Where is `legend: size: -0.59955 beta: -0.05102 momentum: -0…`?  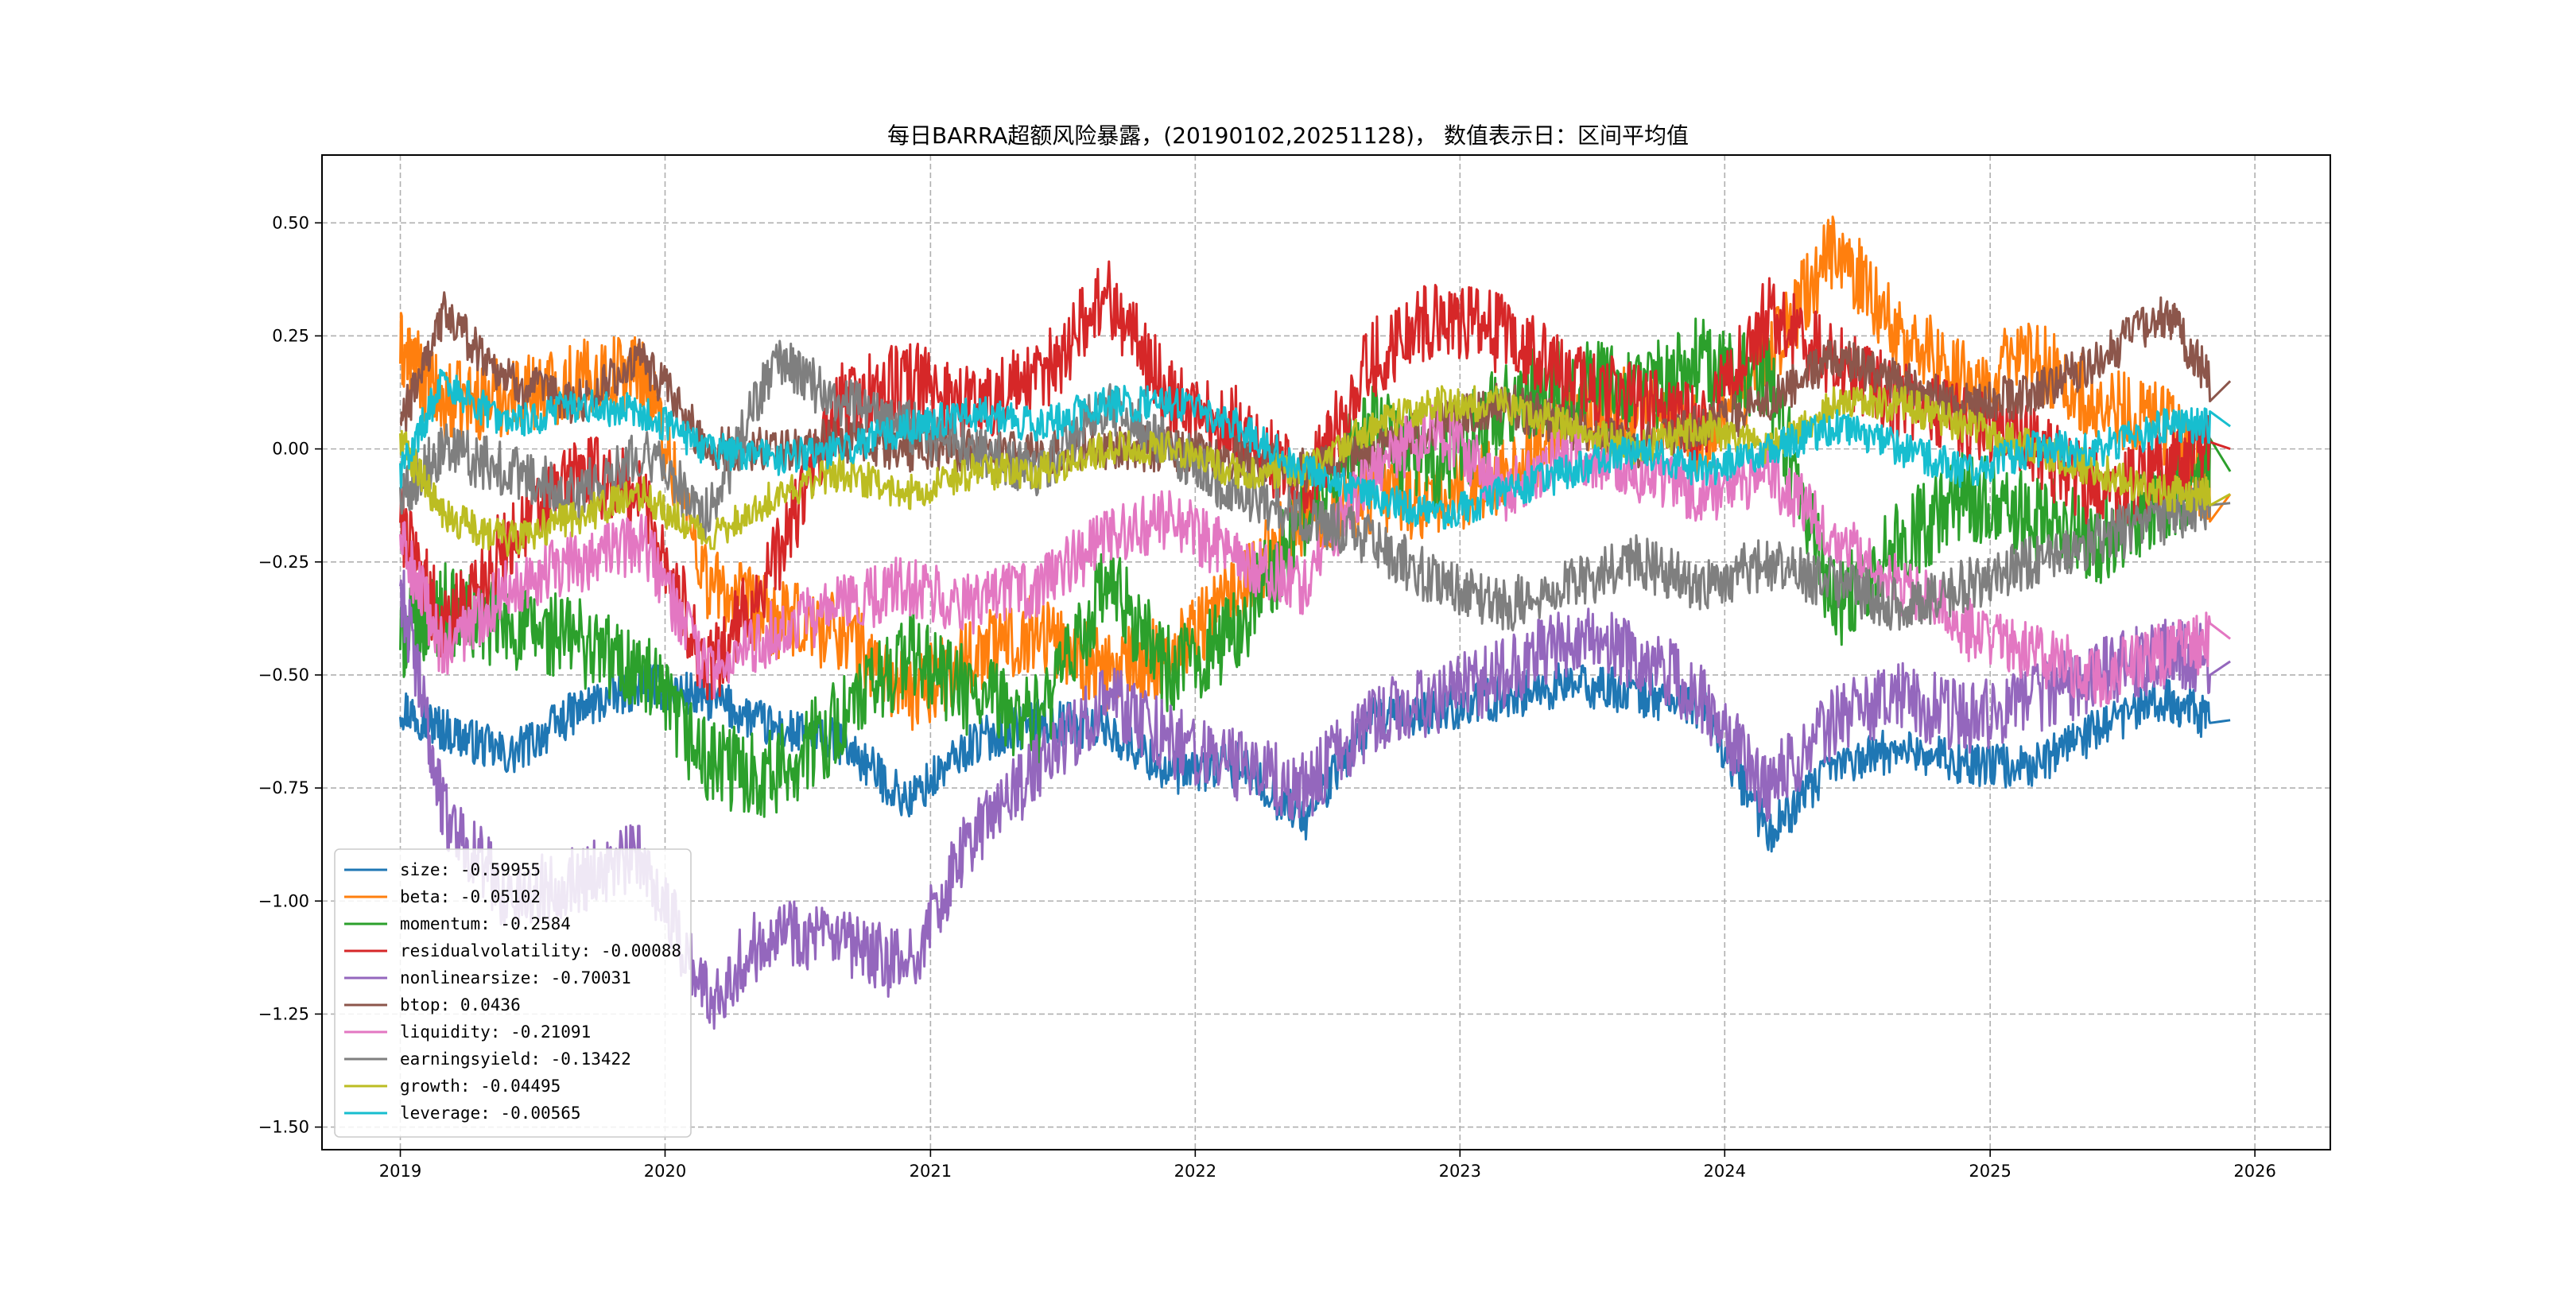
legend: size: -0.59955 beta: -0.05102 momentum: -0… is located at coordinates (513, 993).